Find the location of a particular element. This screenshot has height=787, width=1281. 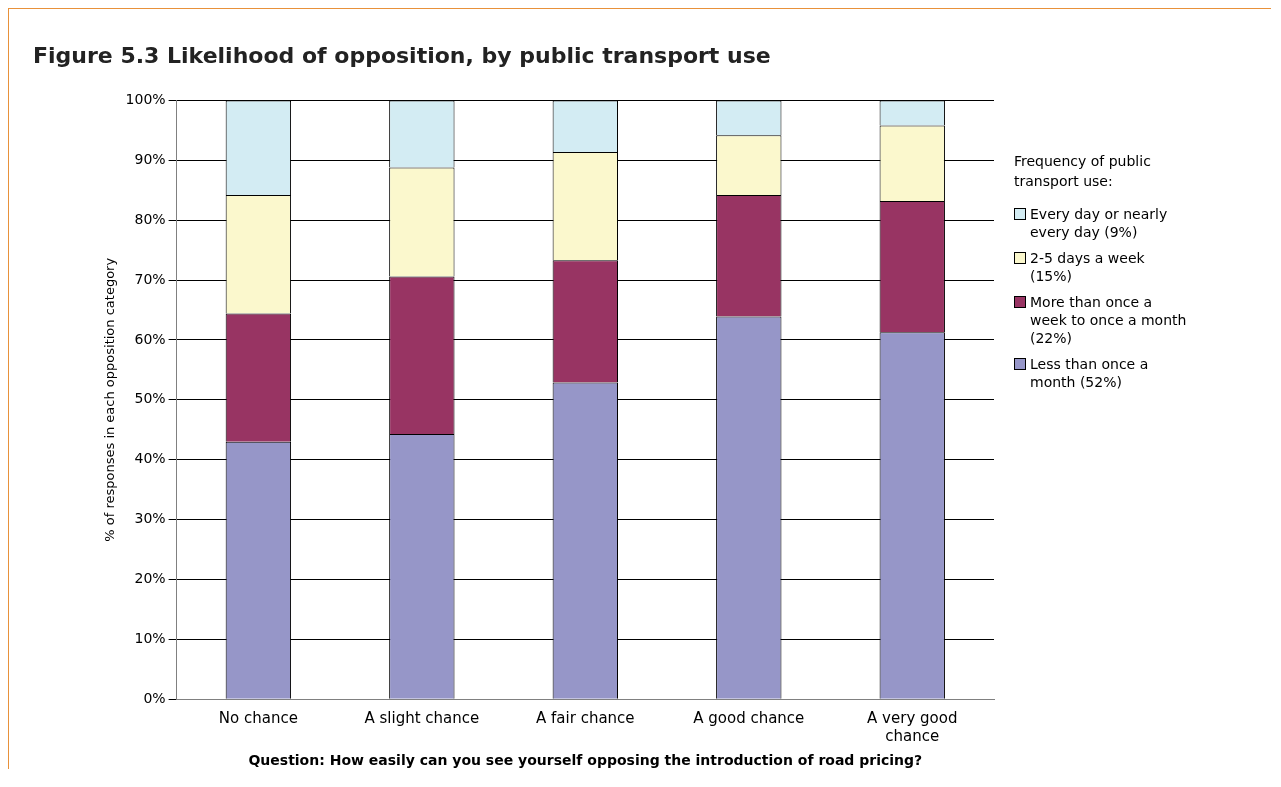

y-tick-label: 0% is located at coordinates (154, 697).